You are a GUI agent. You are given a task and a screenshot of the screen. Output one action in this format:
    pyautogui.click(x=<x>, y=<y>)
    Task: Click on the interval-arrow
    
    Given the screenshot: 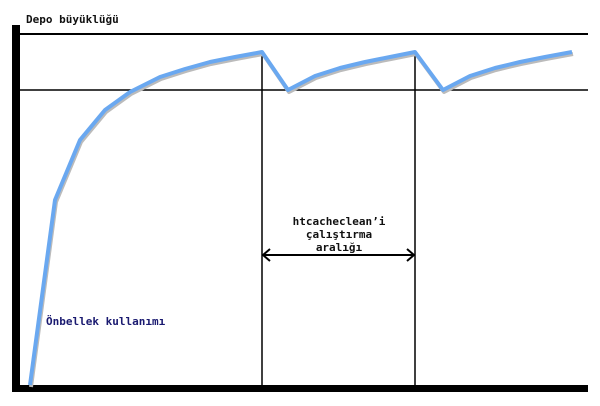 What is the action you would take?
    pyautogui.click(x=338, y=255)
    